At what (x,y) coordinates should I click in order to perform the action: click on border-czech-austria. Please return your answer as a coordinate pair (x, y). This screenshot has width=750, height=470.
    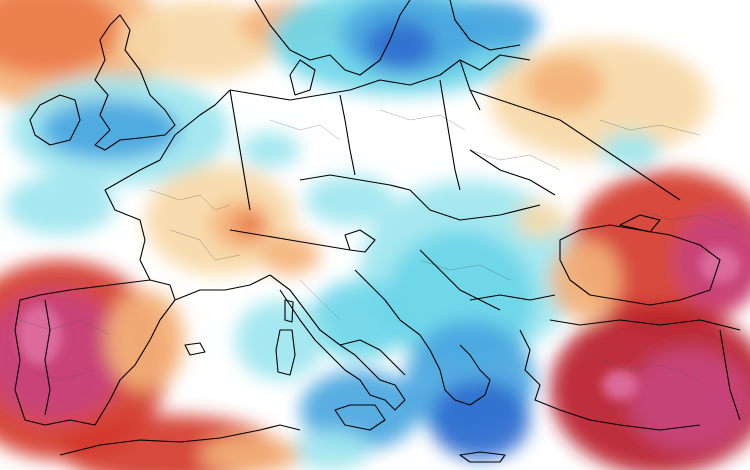
    Looking at the image, I should click on (355, 182).